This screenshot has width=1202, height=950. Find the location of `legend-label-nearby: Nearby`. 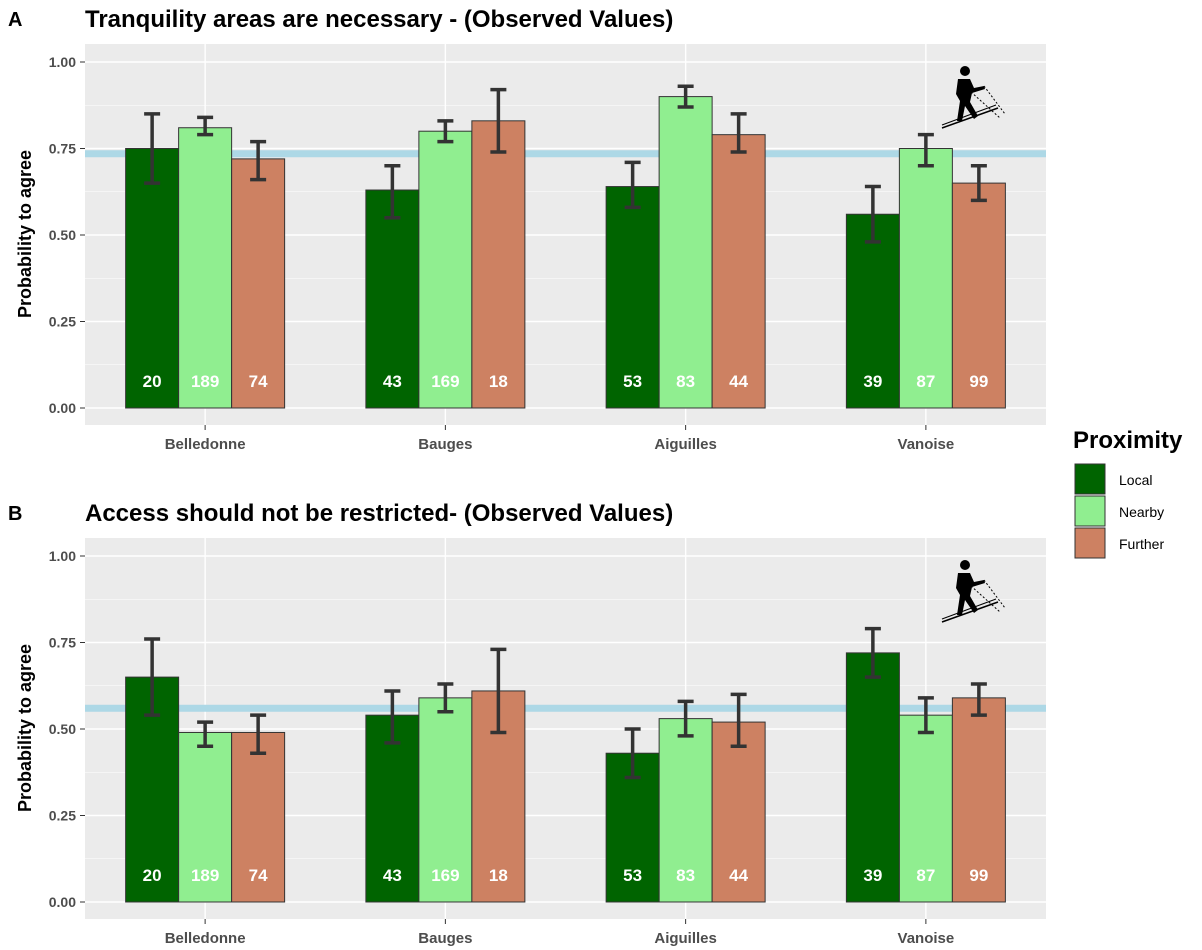

legend-label-nearby: Nearby is located at coordinates (1141, 512).